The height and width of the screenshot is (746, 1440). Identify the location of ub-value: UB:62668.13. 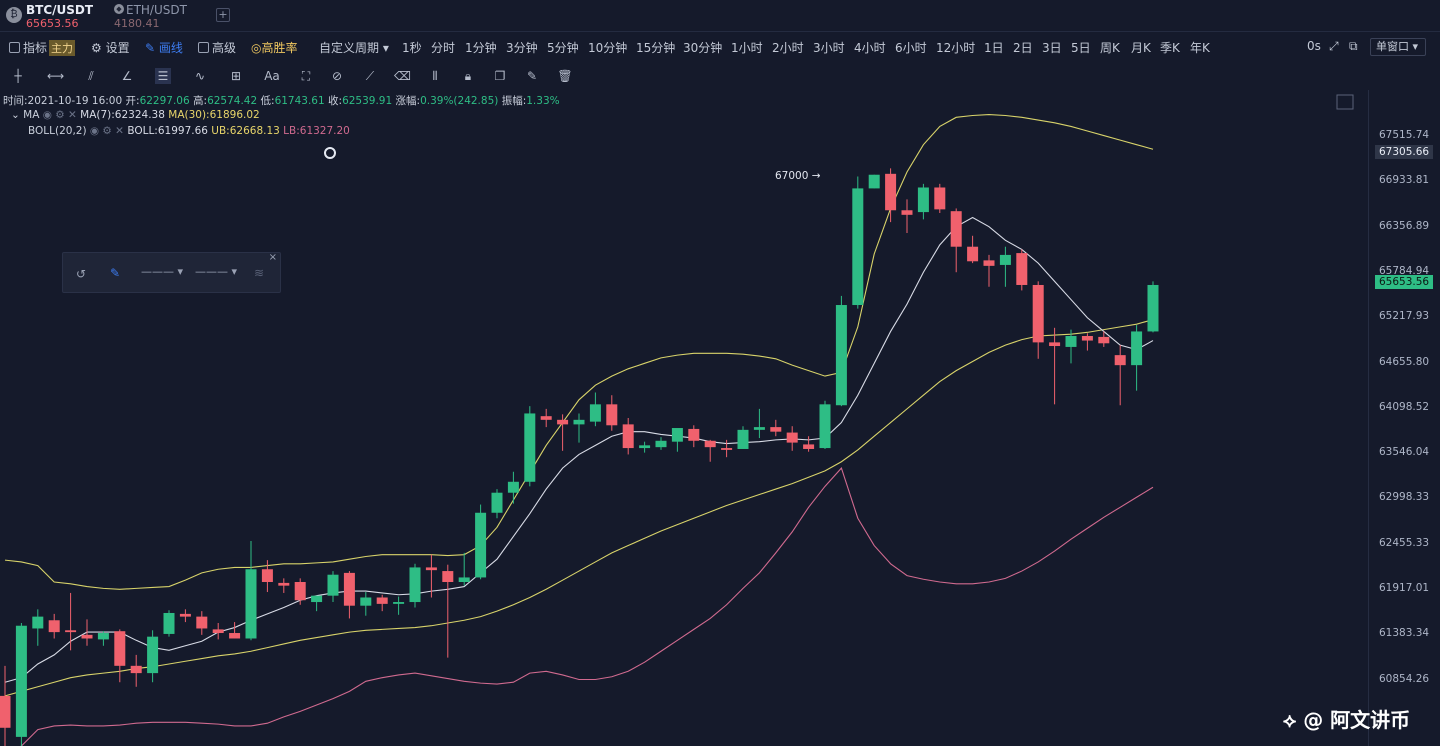
(245, 131).